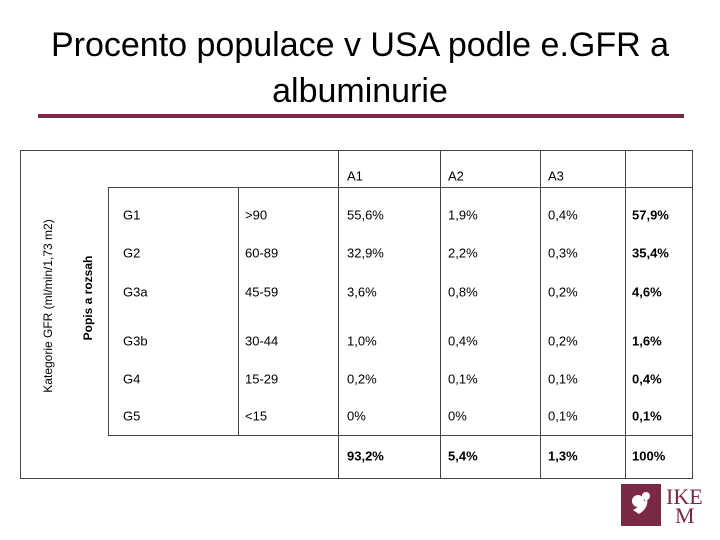 The height and width of the screenshot is (540, 720). Describe the element at coordinates (563, 456) in the screenshot. I see `total-cell: 1,3%` at that location.